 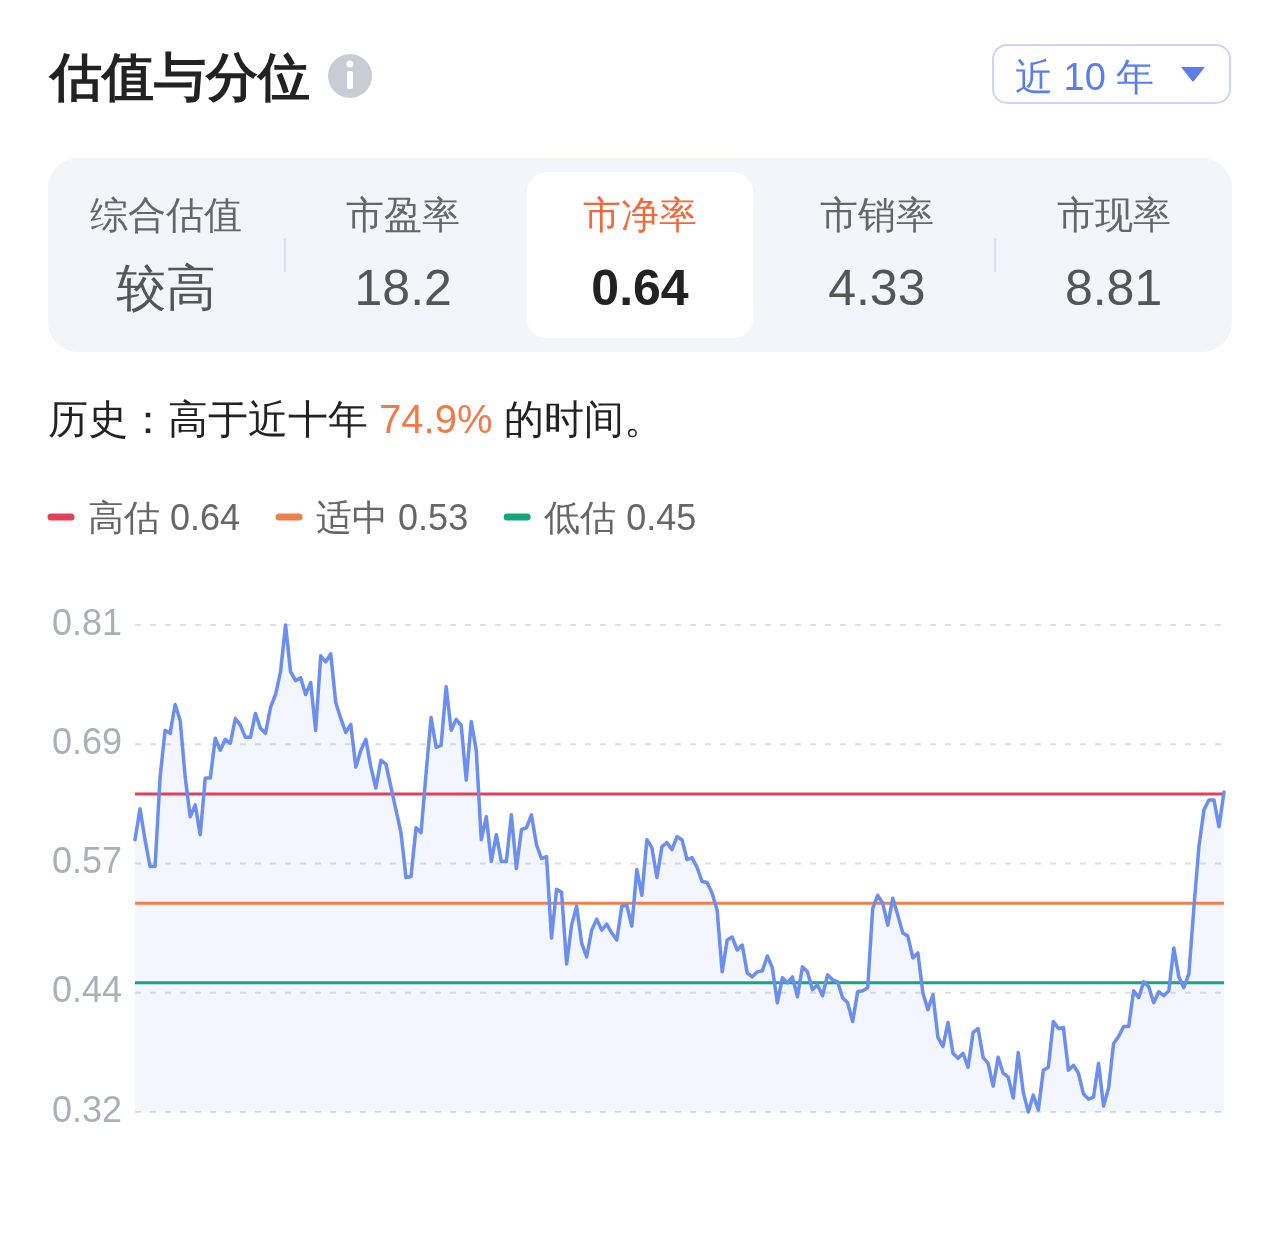 What do you see at coordinates (86, 861) in the screenshot?
I see `y-tick-label: 0.57` at bounding box center [86, 861].